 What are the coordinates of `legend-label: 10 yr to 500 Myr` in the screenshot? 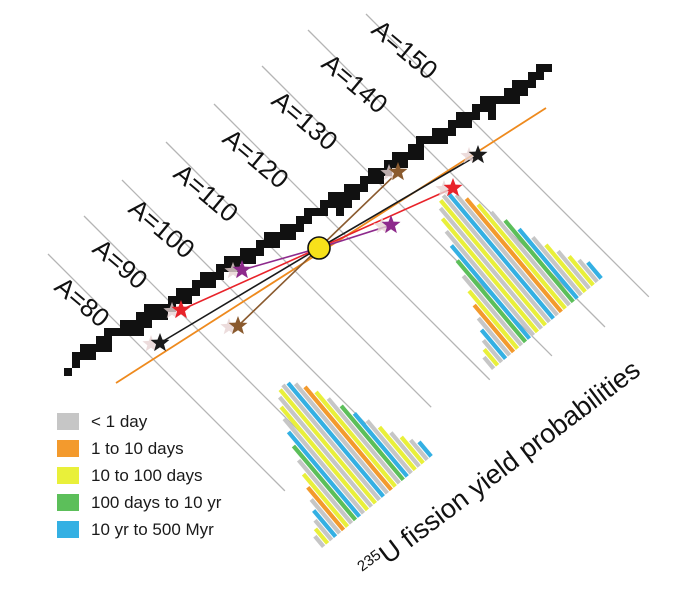 It's located at (152, 529).